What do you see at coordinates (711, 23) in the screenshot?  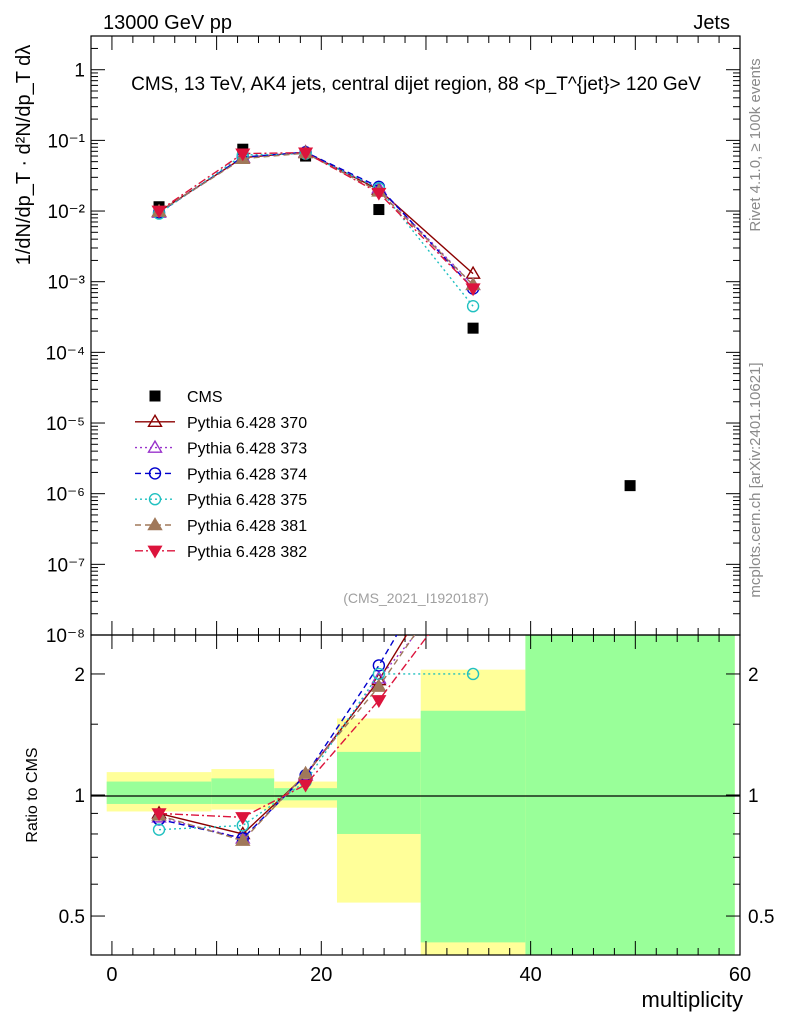 I see `header-jets-label: Jets` at bounding box center [711, 23].